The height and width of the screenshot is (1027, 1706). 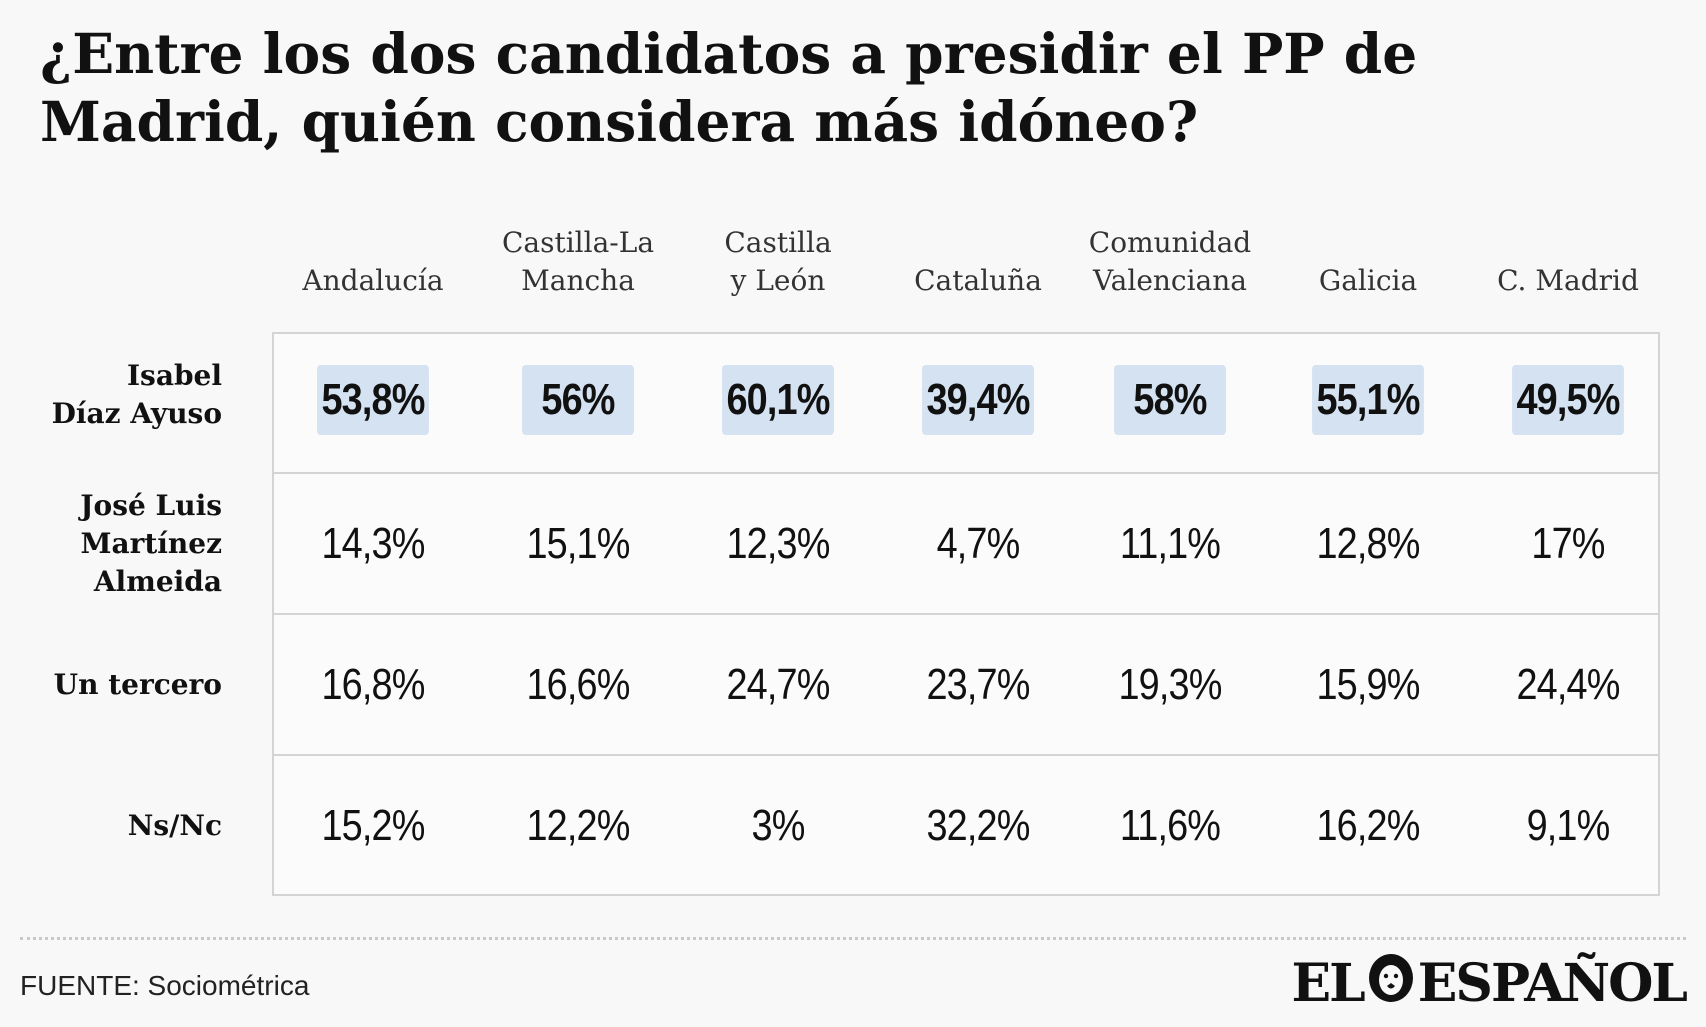 I want to click on highlighted-value-cell: 39,4%, so click(x=978, y=400).